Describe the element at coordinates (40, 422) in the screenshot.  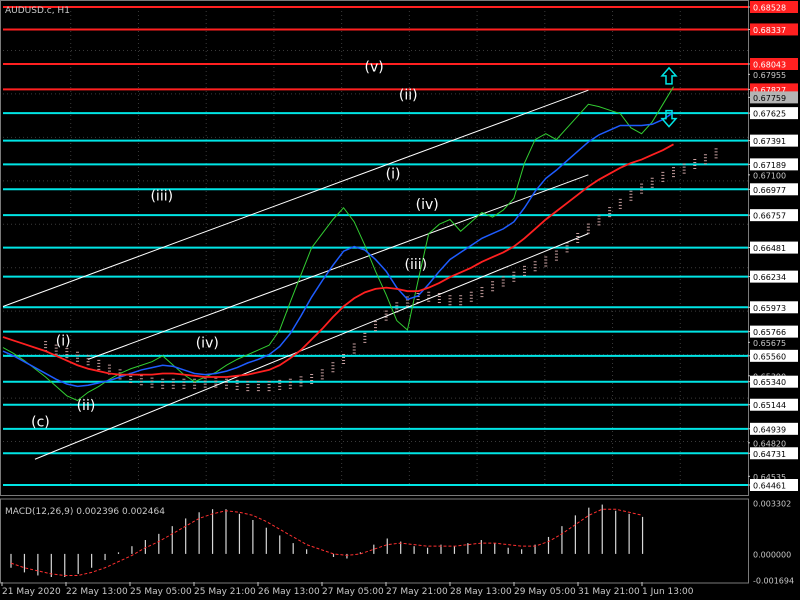
I see `wave-label: (c)` at that location.